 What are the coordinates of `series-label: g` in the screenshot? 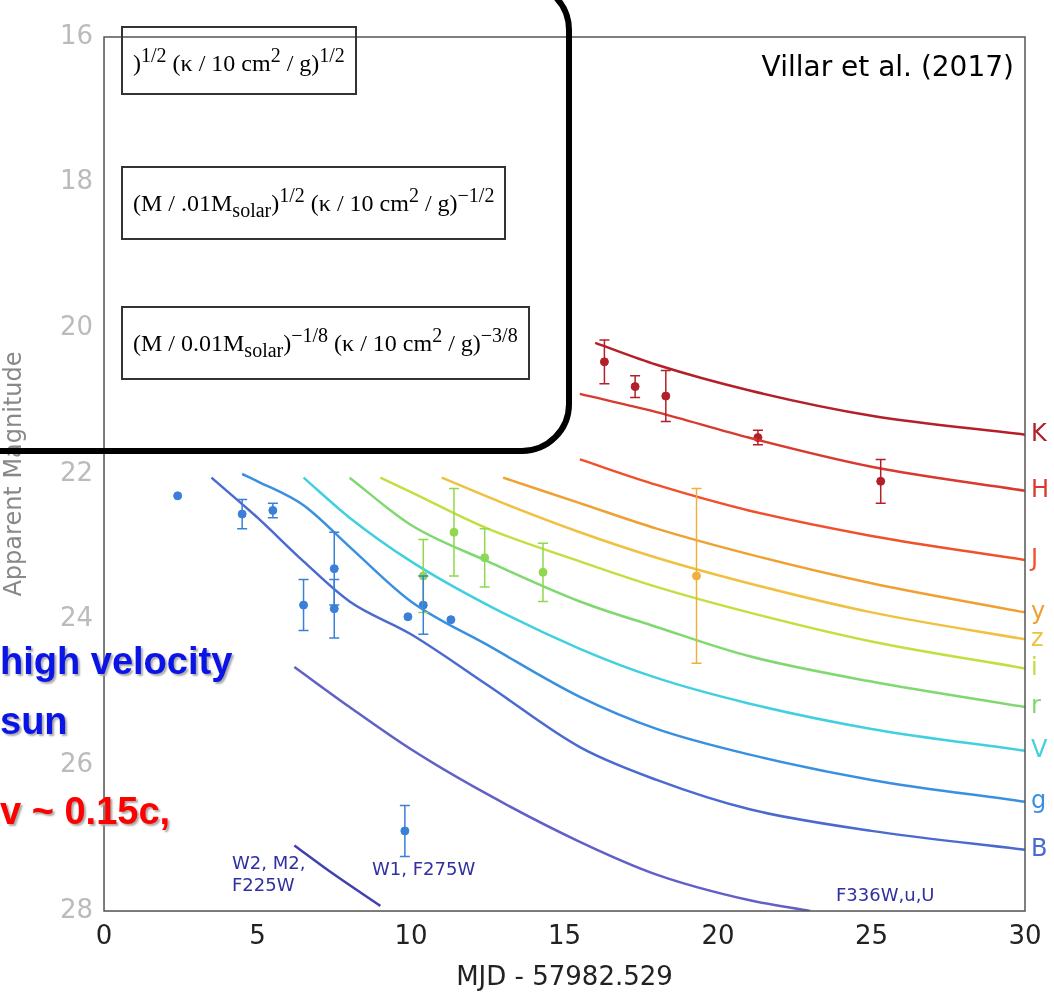 It's located at (1039, 799).